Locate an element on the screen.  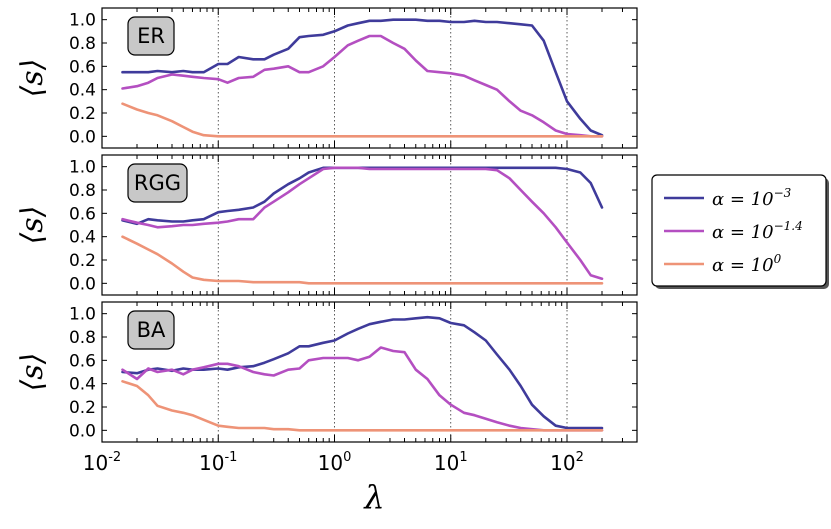
x-tick-label: 10² is located at coordinates (567, 462).